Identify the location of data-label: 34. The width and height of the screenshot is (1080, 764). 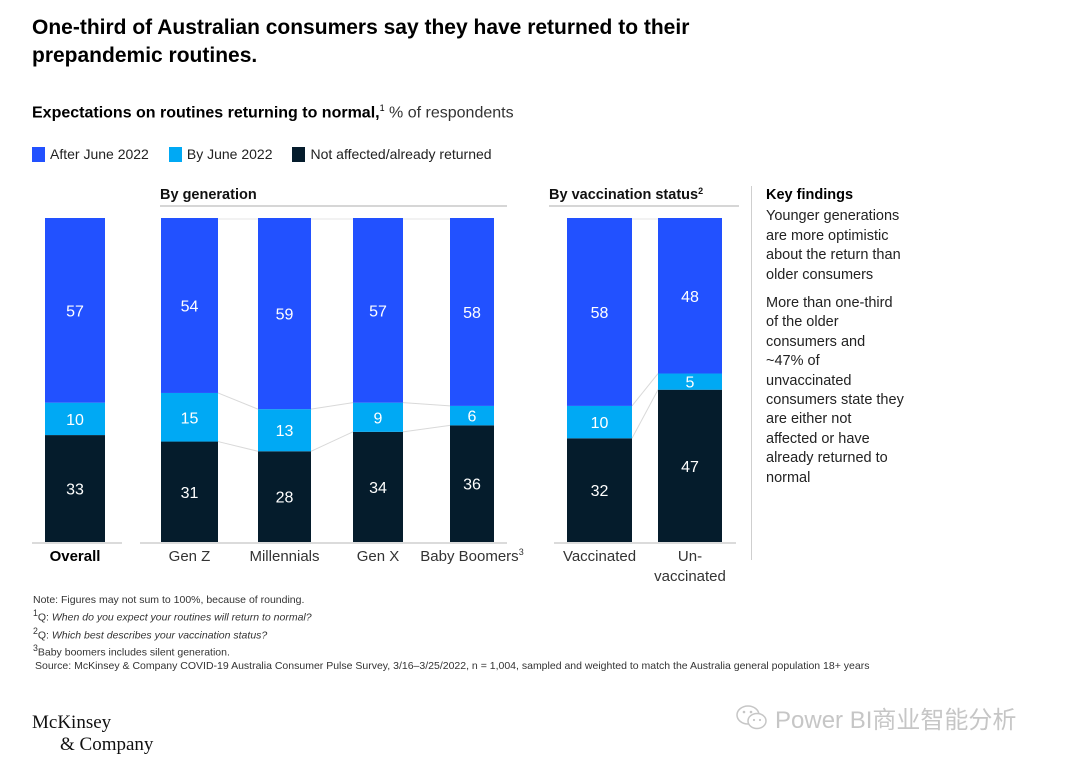
(378, 488).